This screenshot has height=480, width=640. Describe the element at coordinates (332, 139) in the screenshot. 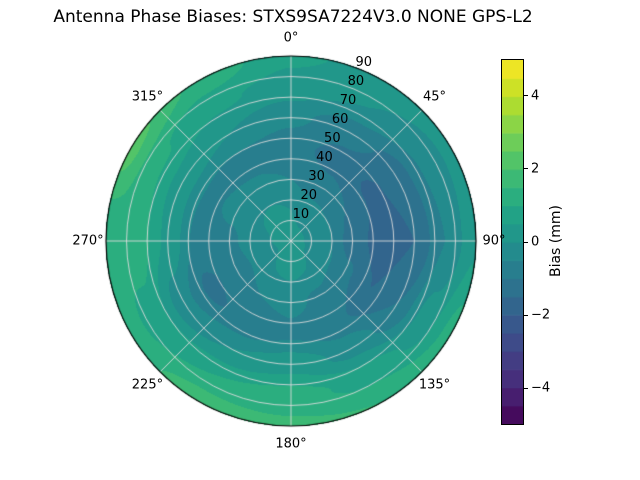

I see `r-tick-label: 50` at that location.